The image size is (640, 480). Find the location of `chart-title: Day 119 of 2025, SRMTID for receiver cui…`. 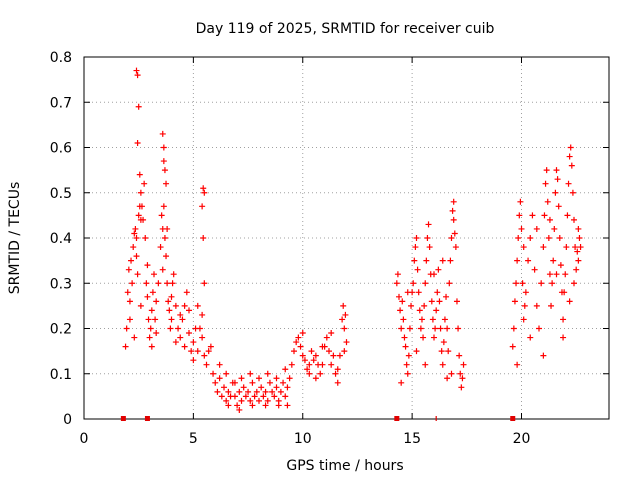

chart-title: Day 119 of 2025, SRMTID for receiver cui… is located at coordinates (345, 29).